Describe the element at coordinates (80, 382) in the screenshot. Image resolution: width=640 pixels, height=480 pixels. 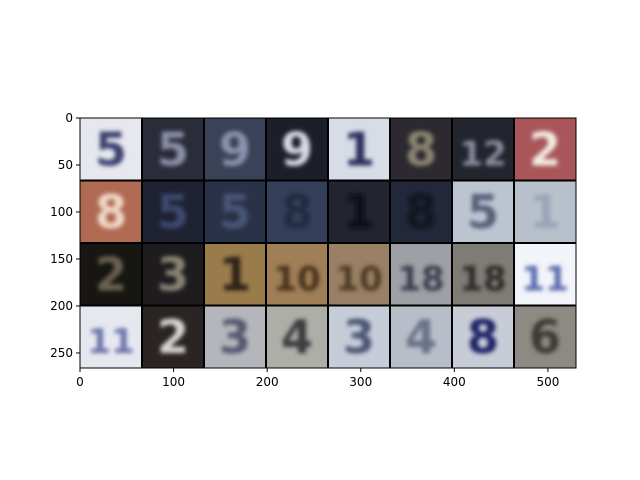
I see `x-tick-label: 0` at that location.